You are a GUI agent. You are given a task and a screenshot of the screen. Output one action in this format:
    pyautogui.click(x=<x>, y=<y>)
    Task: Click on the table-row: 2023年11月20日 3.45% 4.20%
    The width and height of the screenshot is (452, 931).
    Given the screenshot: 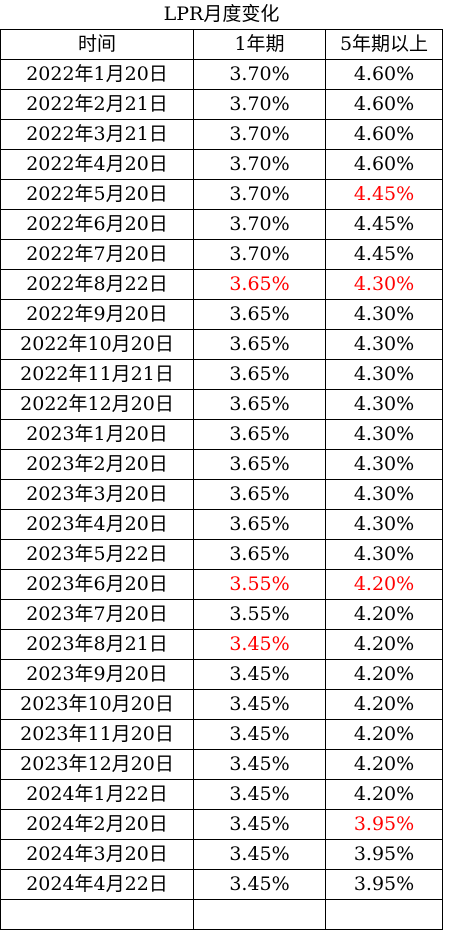 What is the action you would take?
    pyautogui.click(x=222, y=734)
    